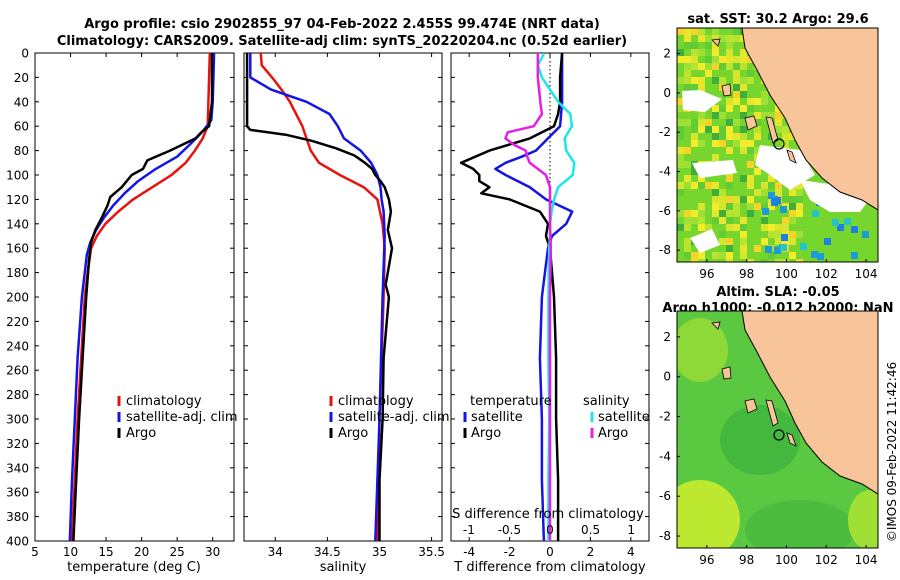 This screenshot has height=580, width=900. What do you see at coordinates (497, 417) in the screenshot?
I see `legend-label-t-satellite: satellite` at bounding box center [497, 417].